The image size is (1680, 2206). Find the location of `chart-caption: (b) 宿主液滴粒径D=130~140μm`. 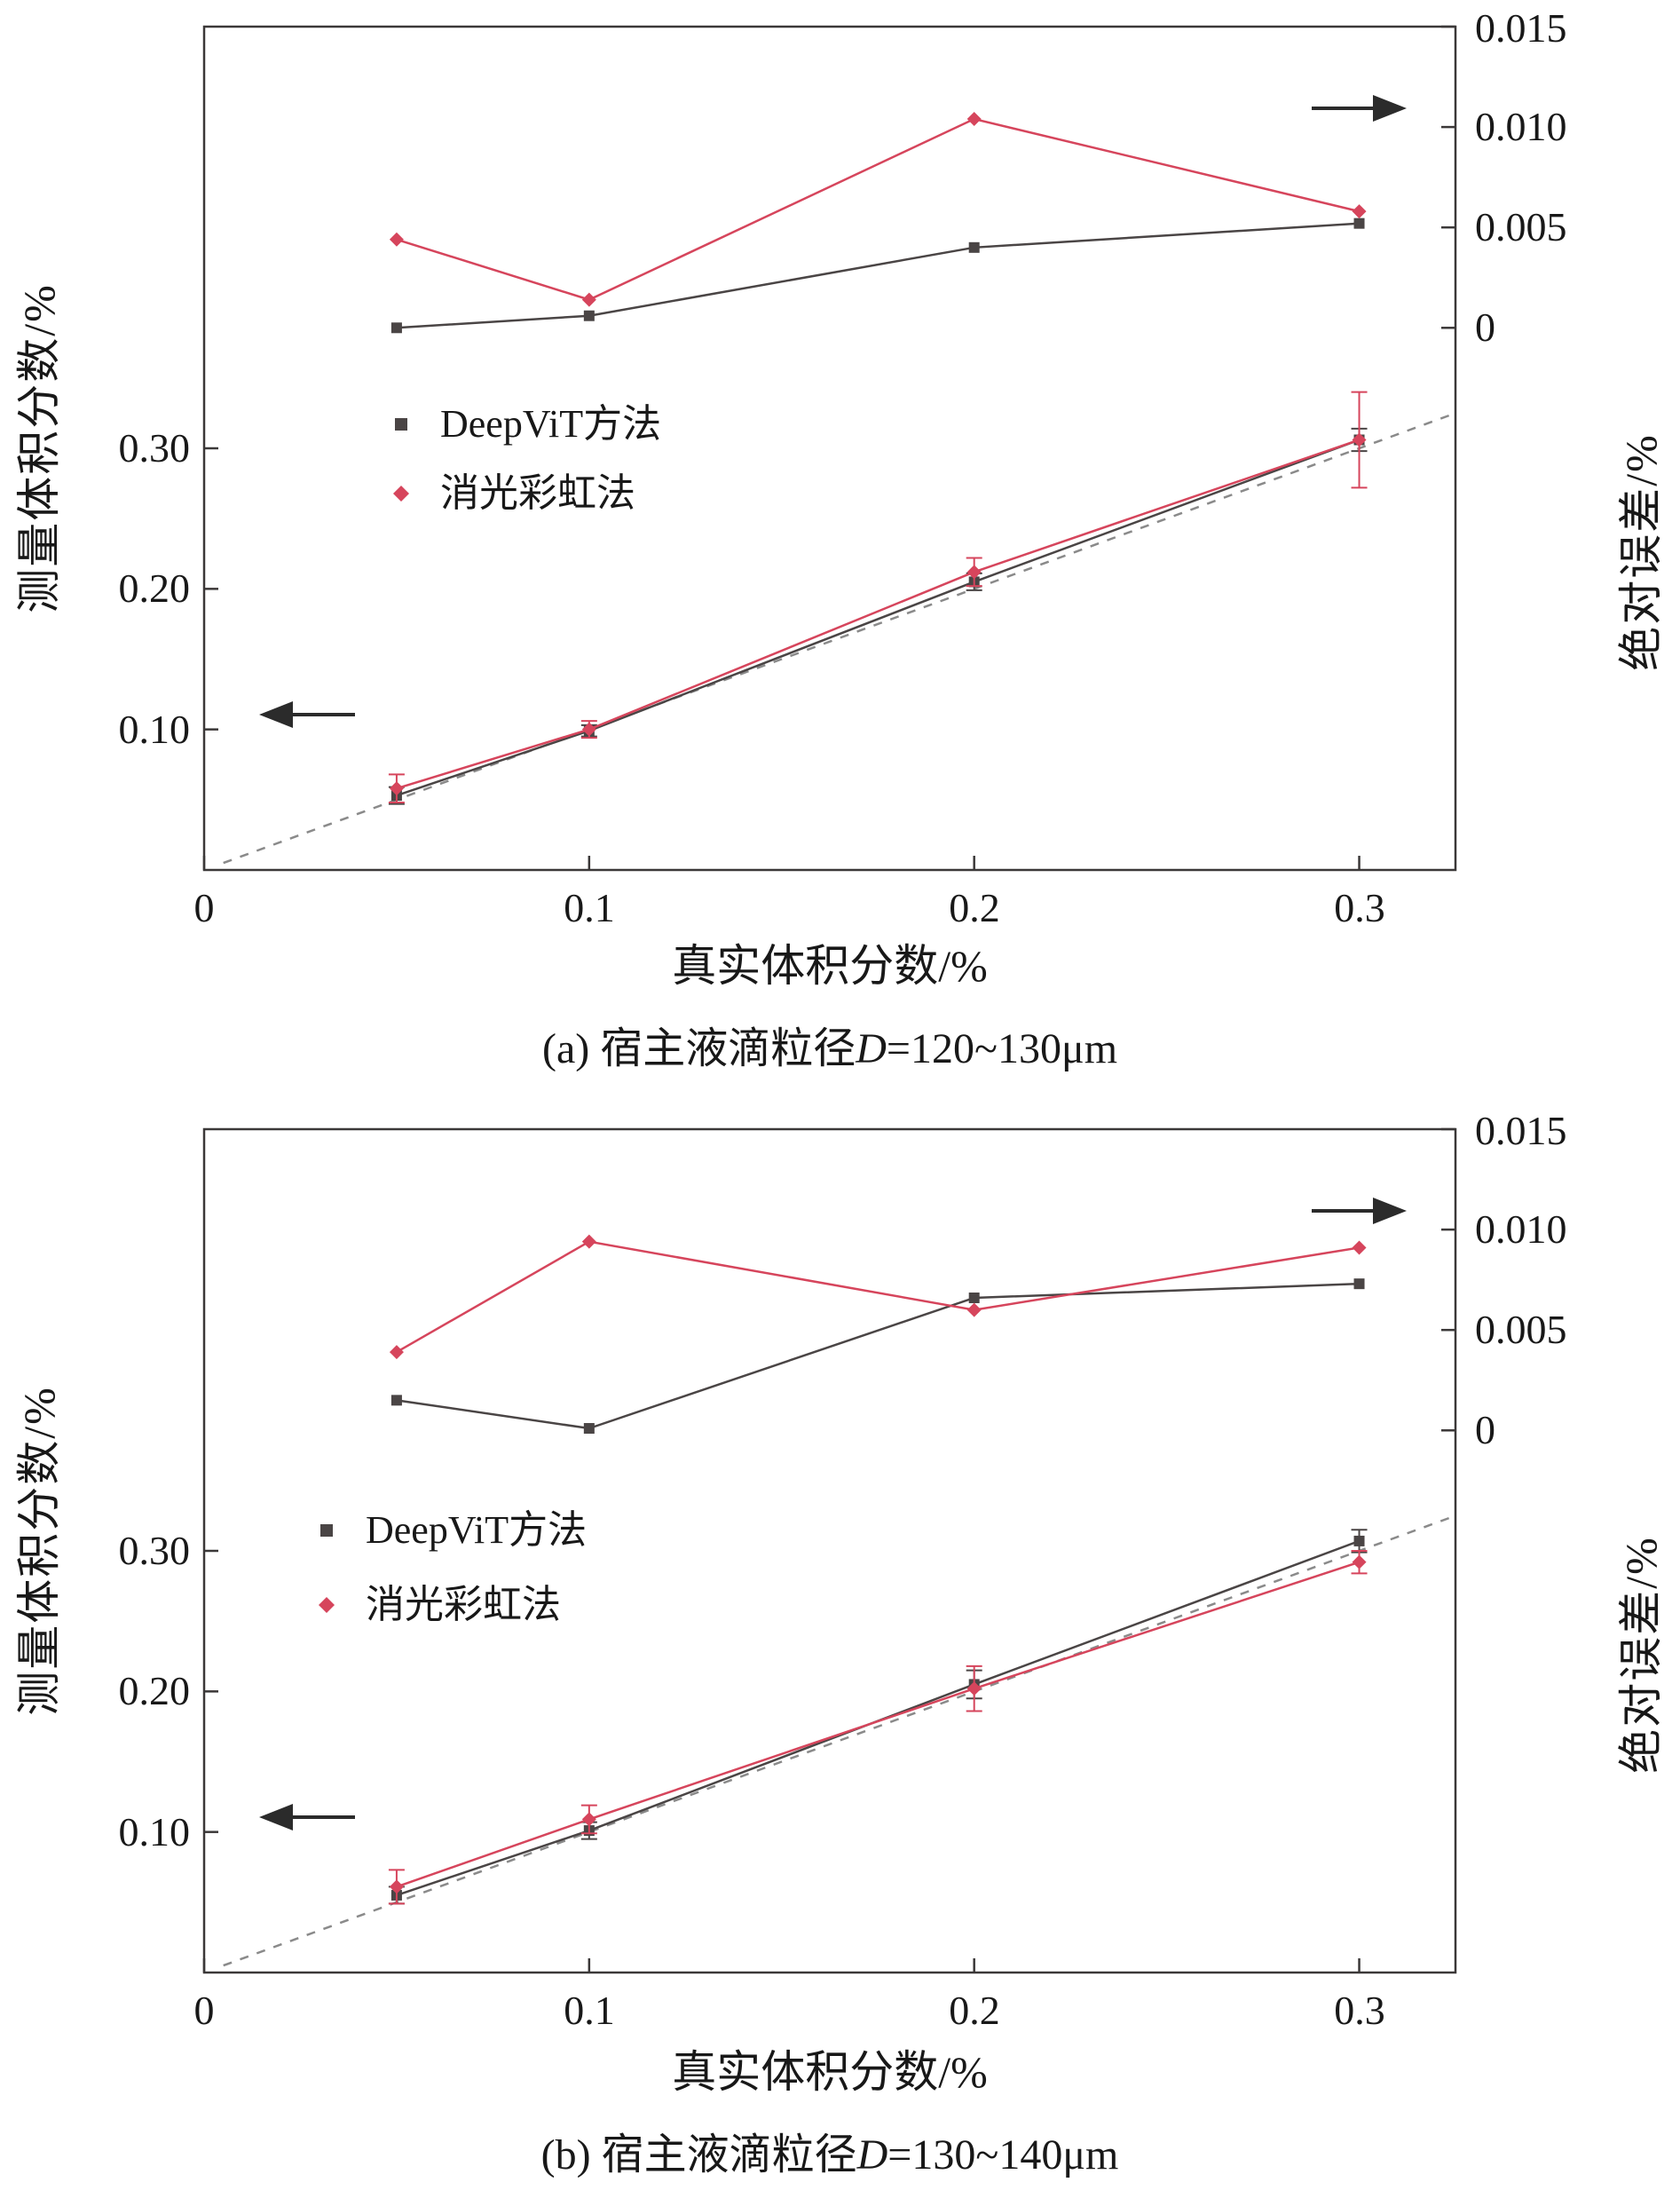

chart-caption: (b) 宿主液滴粒径D=130~140μm is located at coordinates (830, 2156).